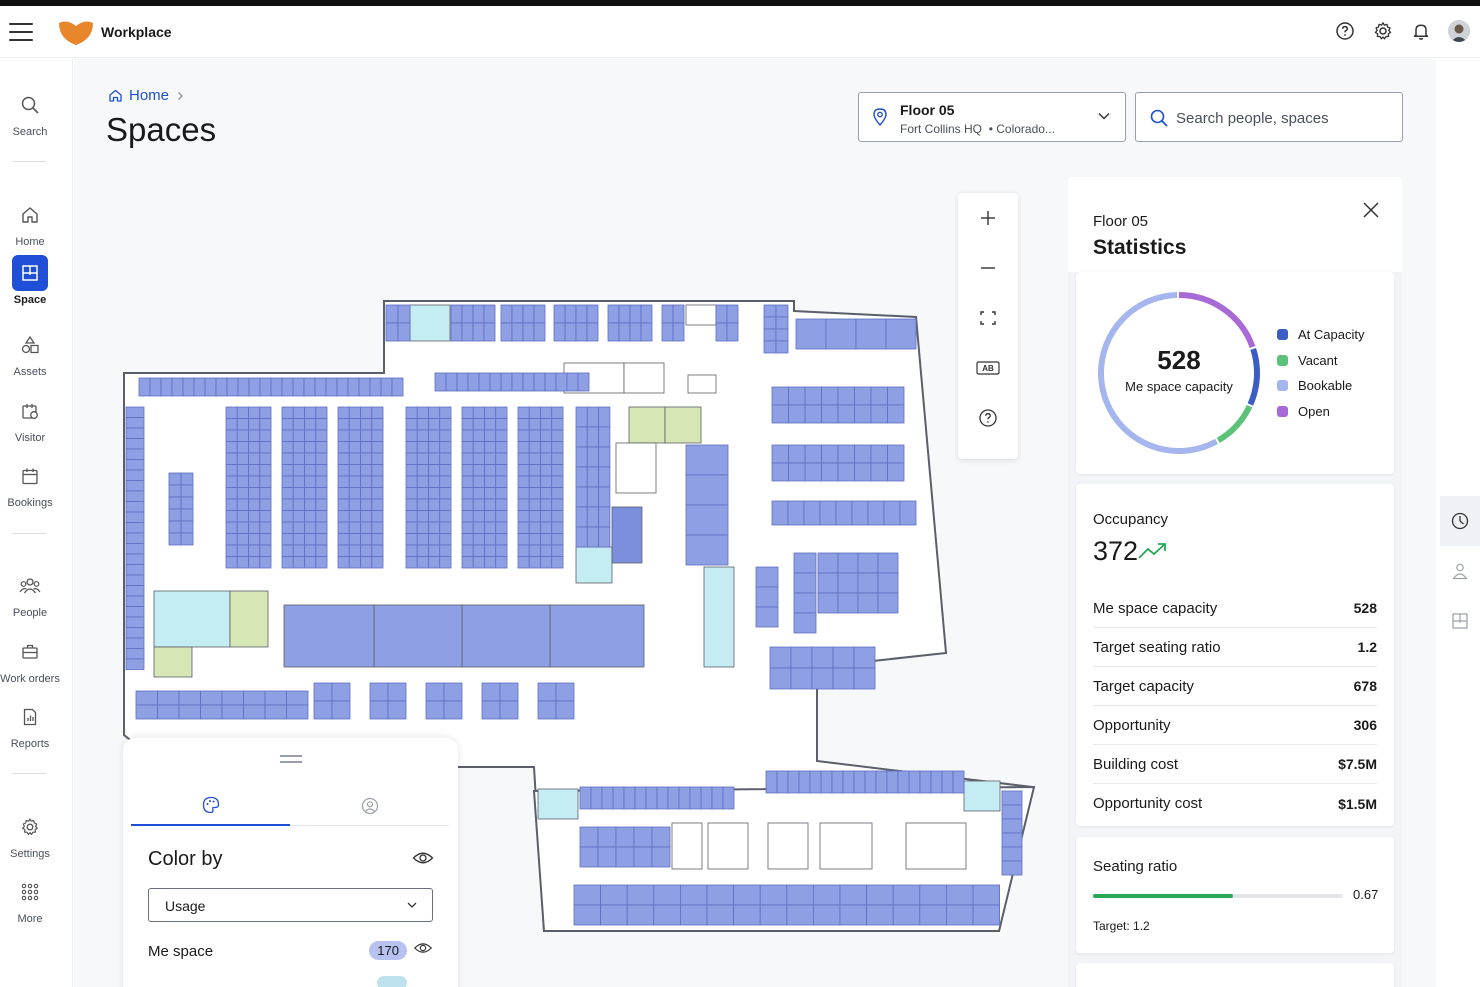  Describe the element at coordinates (988, 418) in the screenshot. I see `map-help-button` at that location.